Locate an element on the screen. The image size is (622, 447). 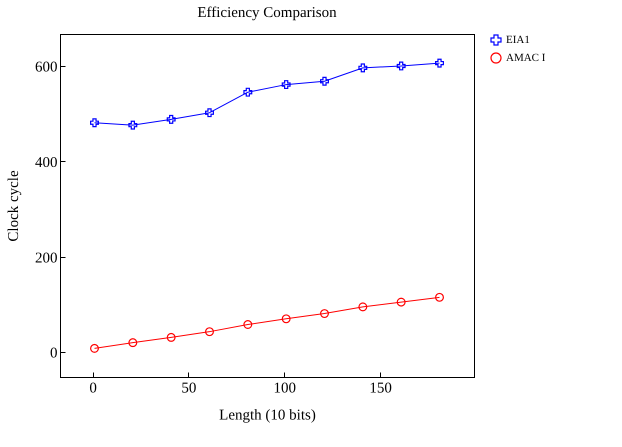
x-tick-label: 150 is located at coordinates (380, 388).